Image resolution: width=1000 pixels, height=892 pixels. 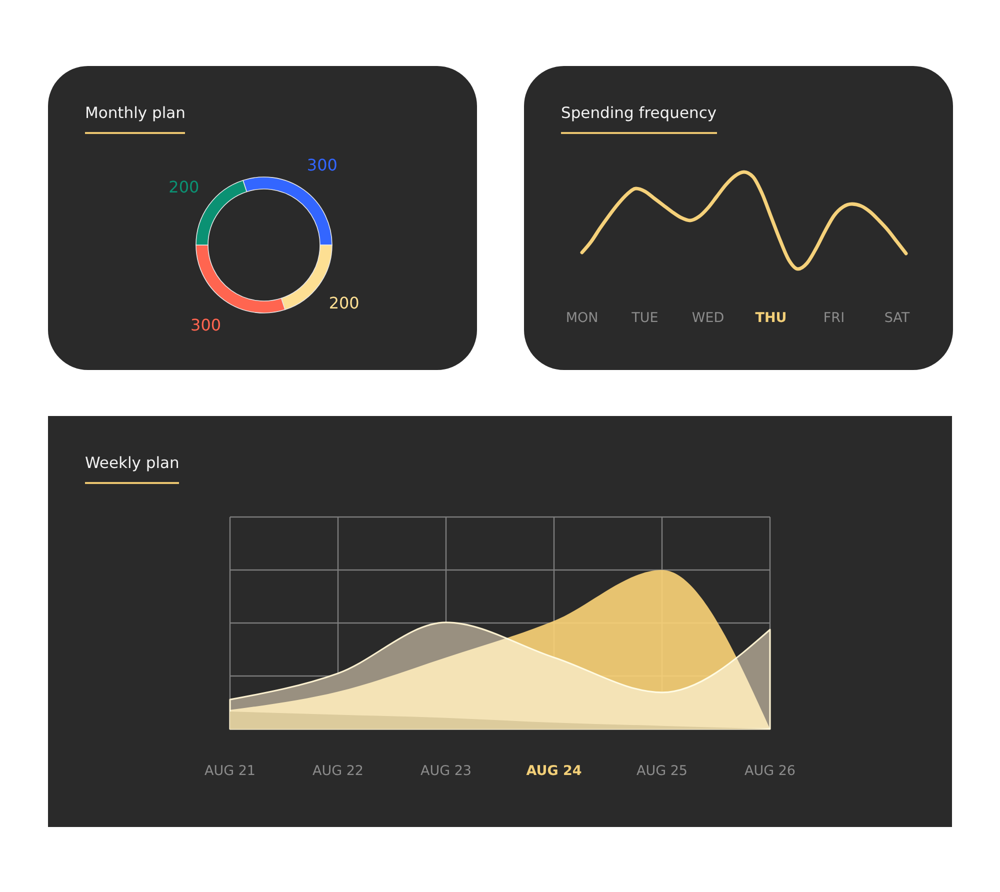 I want to click on x-tick-label: AUG 22, so click(x=338, y=771).